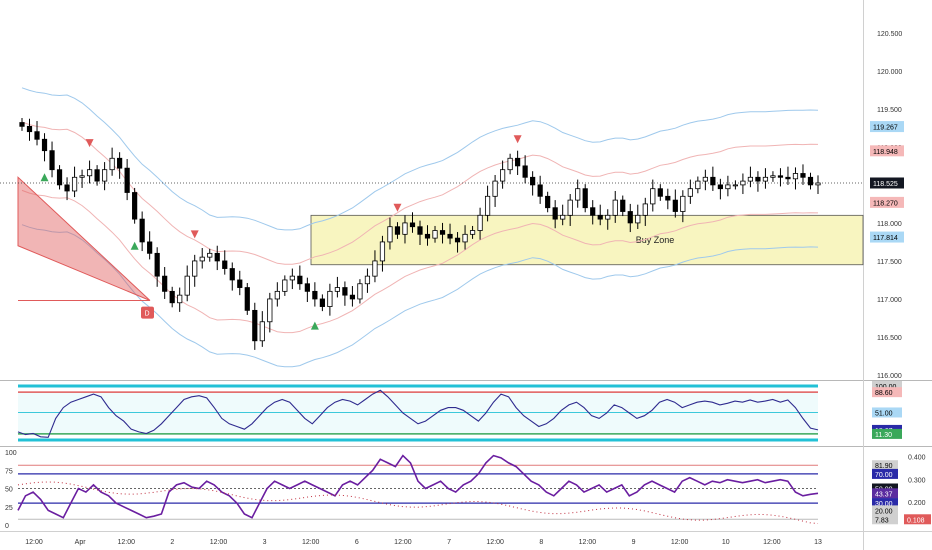 The width and height of the screenshot is (932, 550). I want to click on pattern-triangle, so click(84, 238).